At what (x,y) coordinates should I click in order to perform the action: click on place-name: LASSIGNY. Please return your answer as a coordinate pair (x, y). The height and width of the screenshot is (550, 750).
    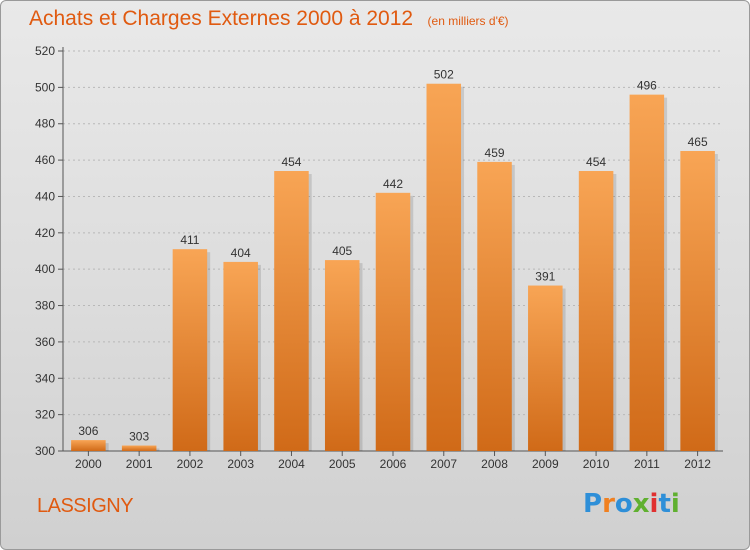
    Looking at the image, I should click on (85, 506).